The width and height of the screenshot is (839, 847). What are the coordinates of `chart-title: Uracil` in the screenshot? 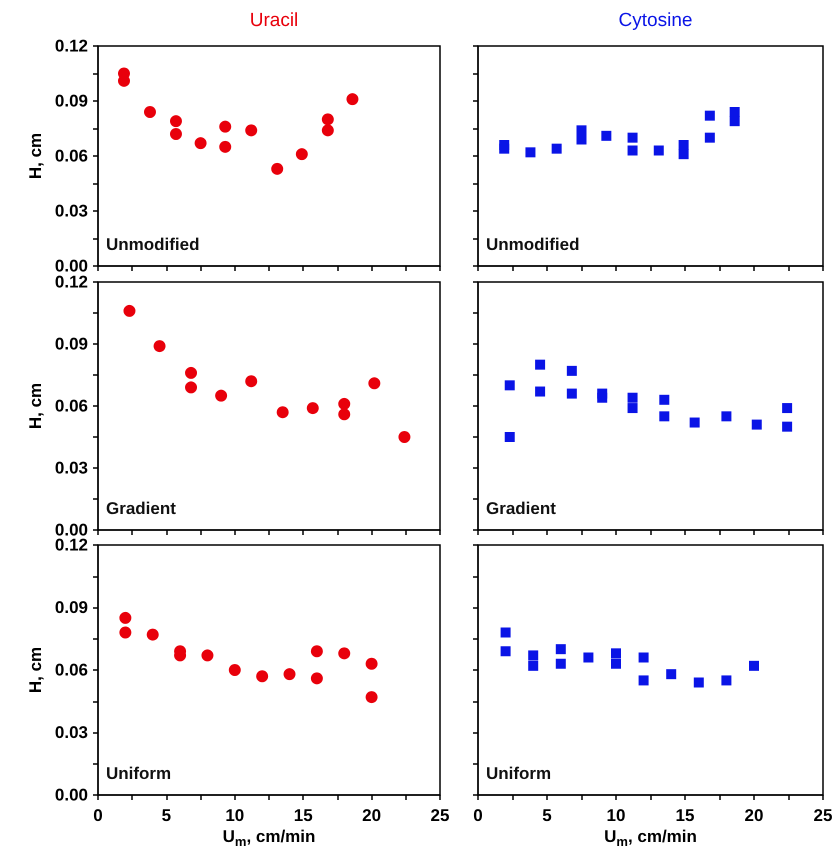 It's located at (274, 20).